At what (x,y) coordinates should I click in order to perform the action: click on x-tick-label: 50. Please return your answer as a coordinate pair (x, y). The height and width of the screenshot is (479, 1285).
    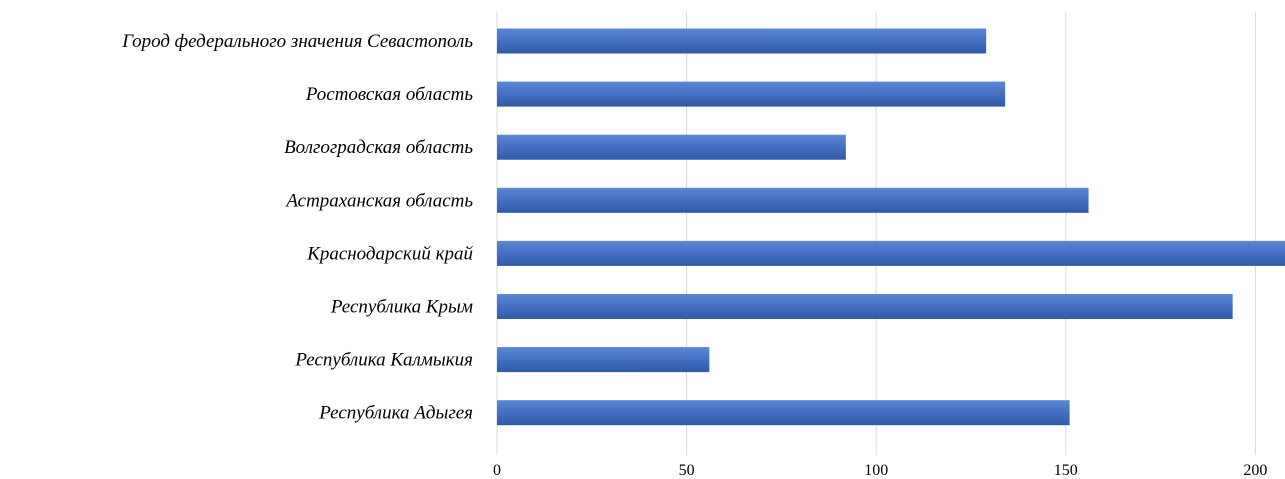
    Looking at the image, I should click on (687, 470).